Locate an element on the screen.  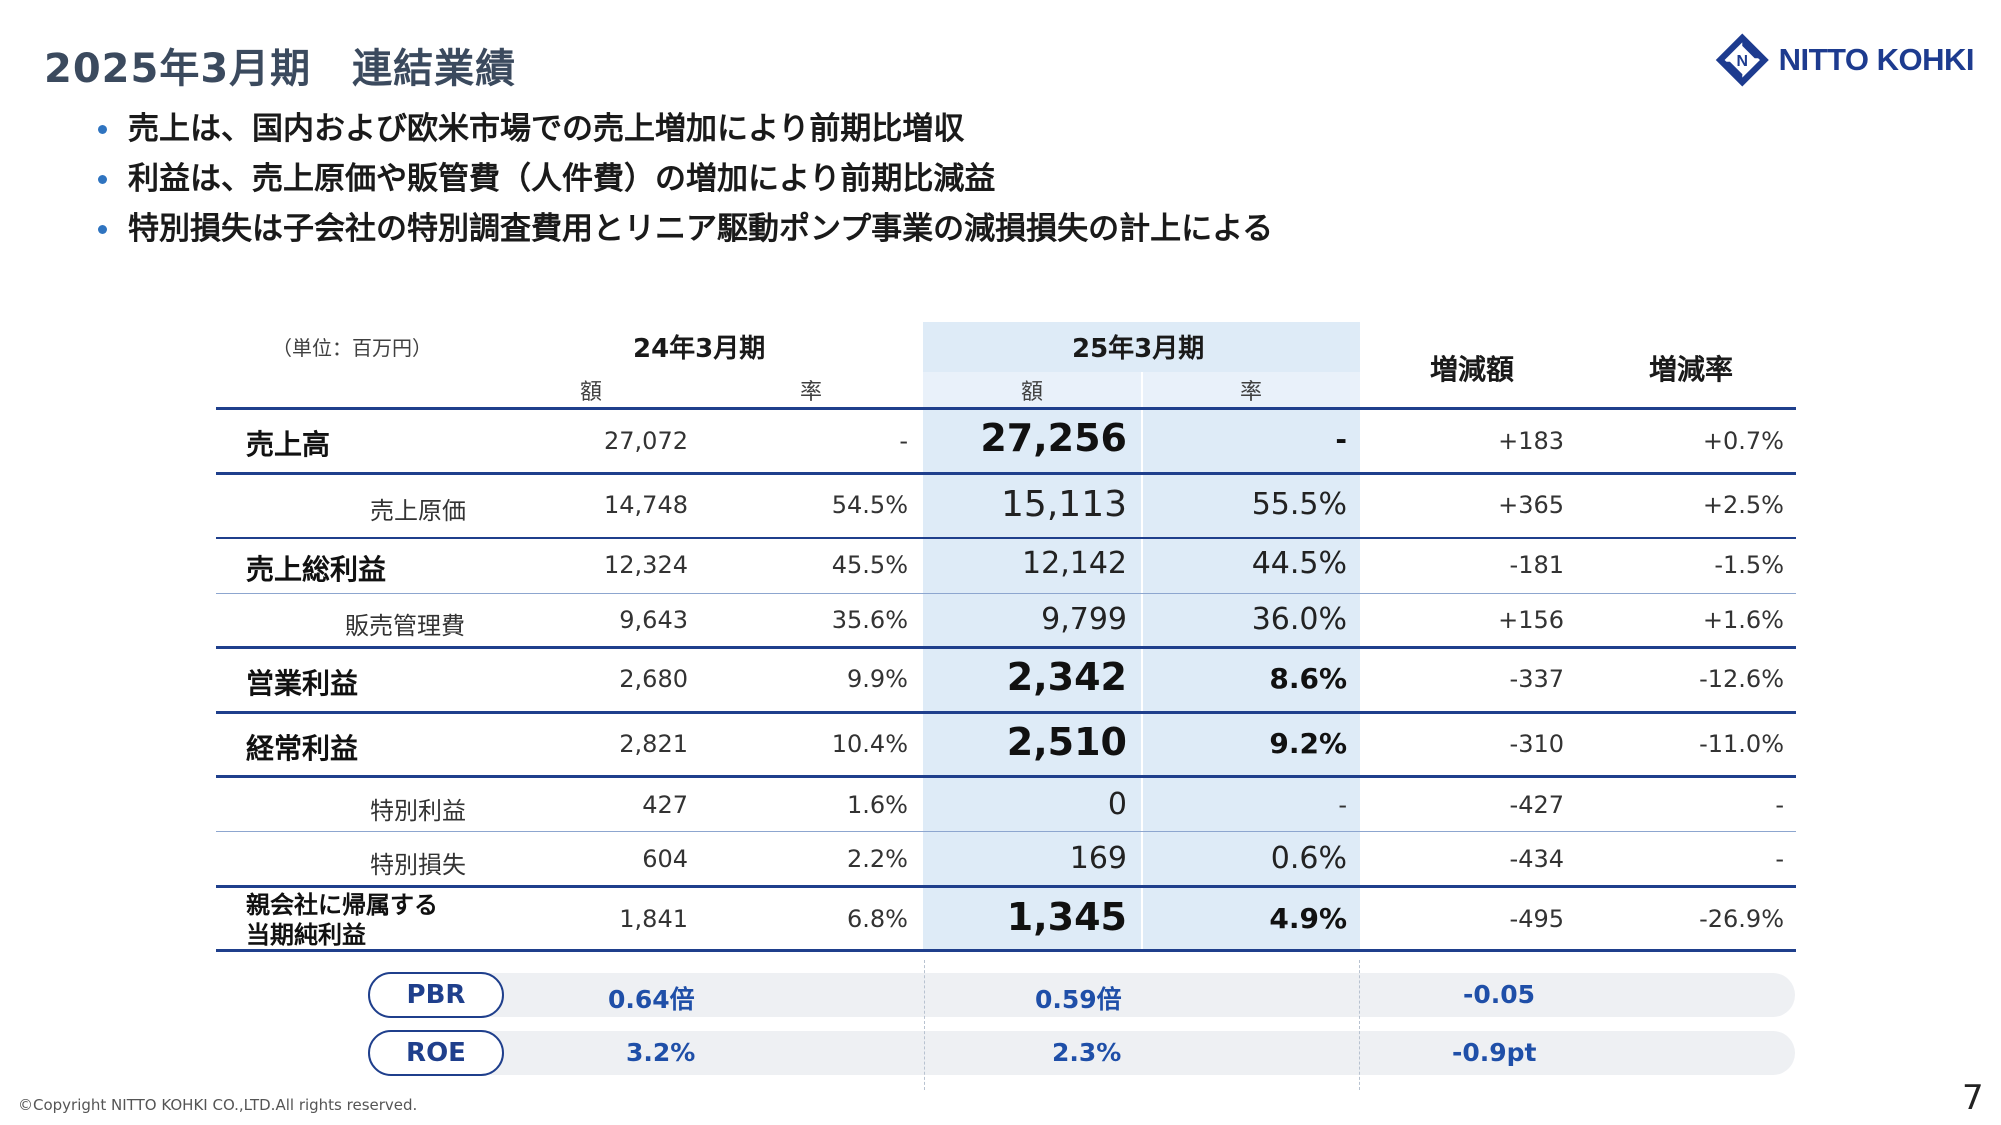
row-label-extraordinary-income: 特別利益 is located at coordinates (418, 811).